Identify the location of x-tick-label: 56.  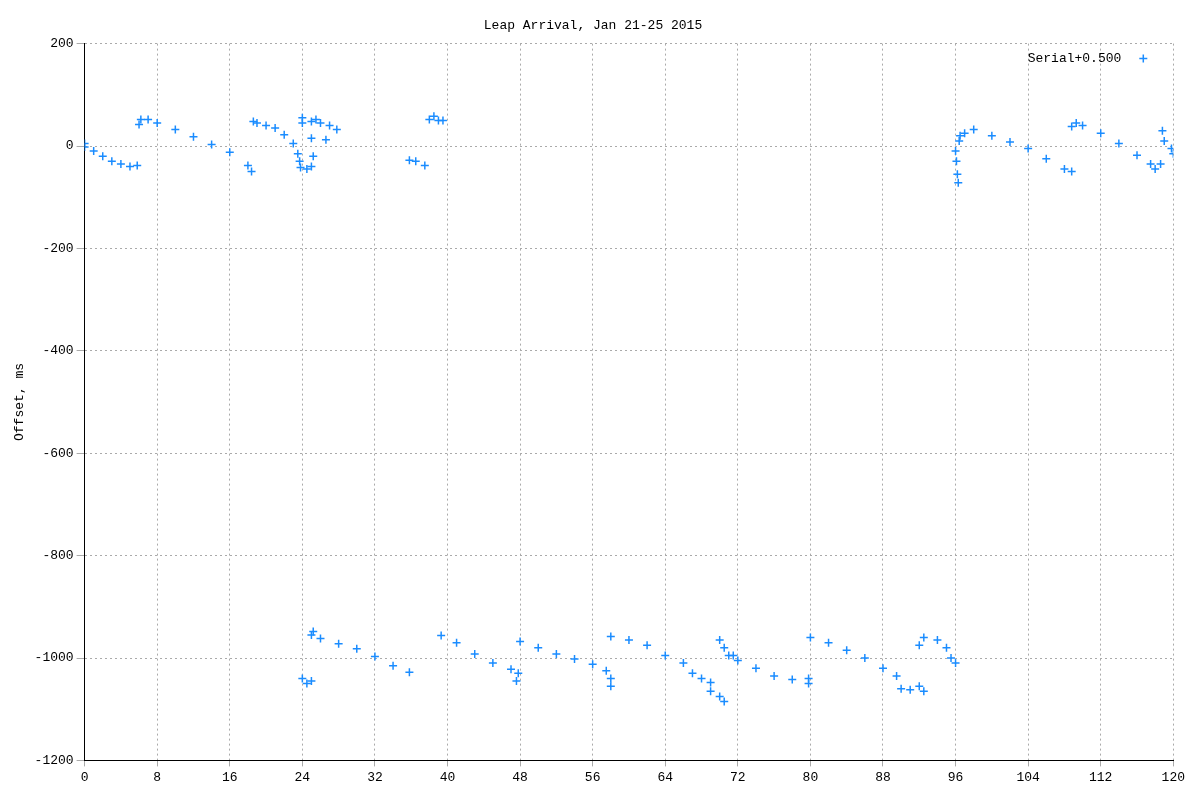
(592, 777).